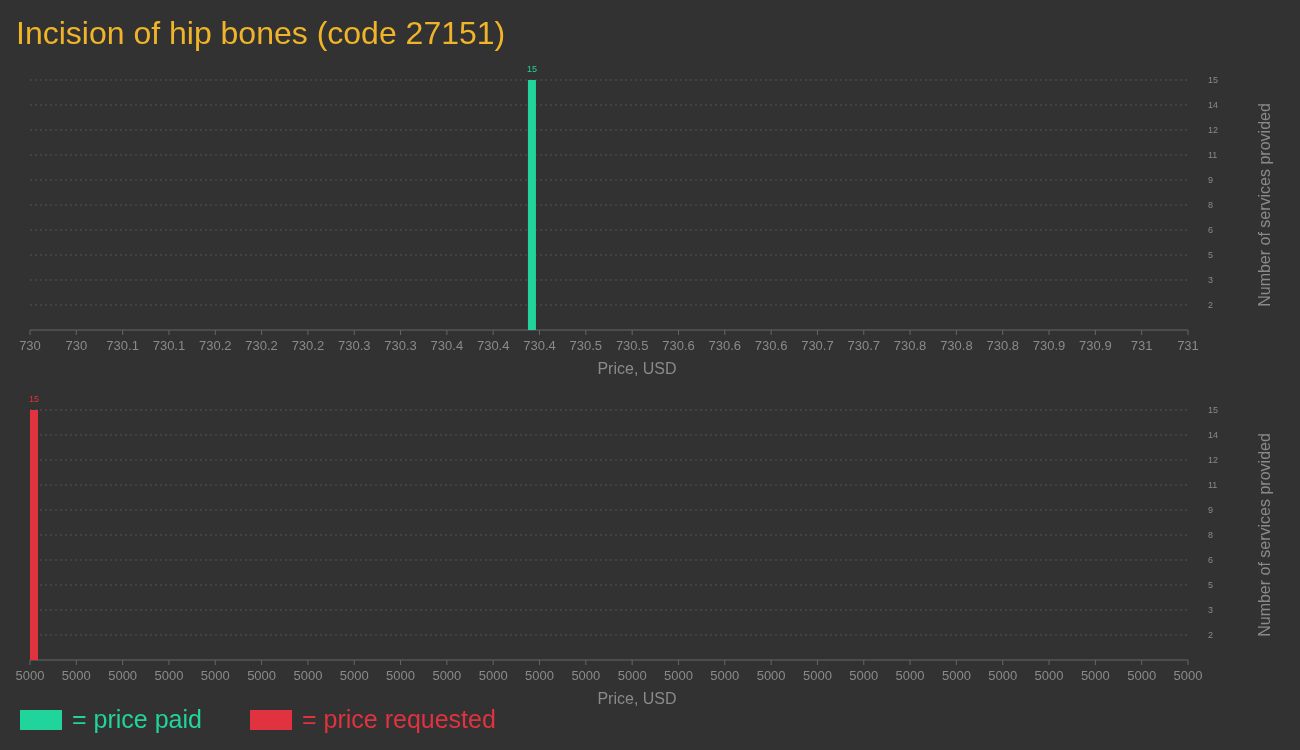 This screenshot has width=1300, height=750. Describe the element at coordinates (399, 719) in the screenshot. I see `legend-label: = price requested` at that location.